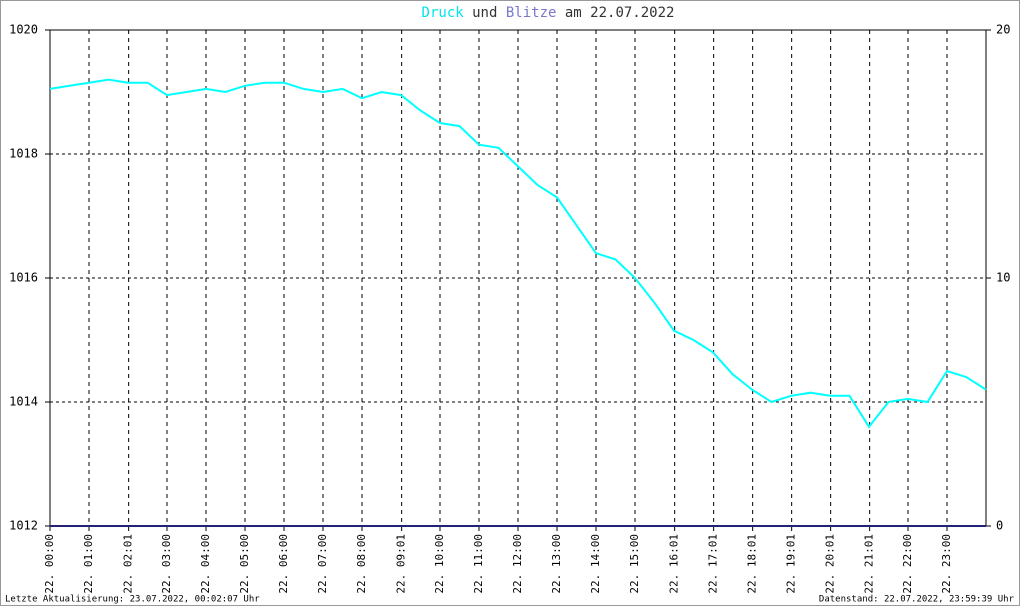 This screenshot has width=1020, height=606. I want to click on footer-right: Datenstand: 22.07.2022, 23:59:39 Uhr, so click(917, 600).